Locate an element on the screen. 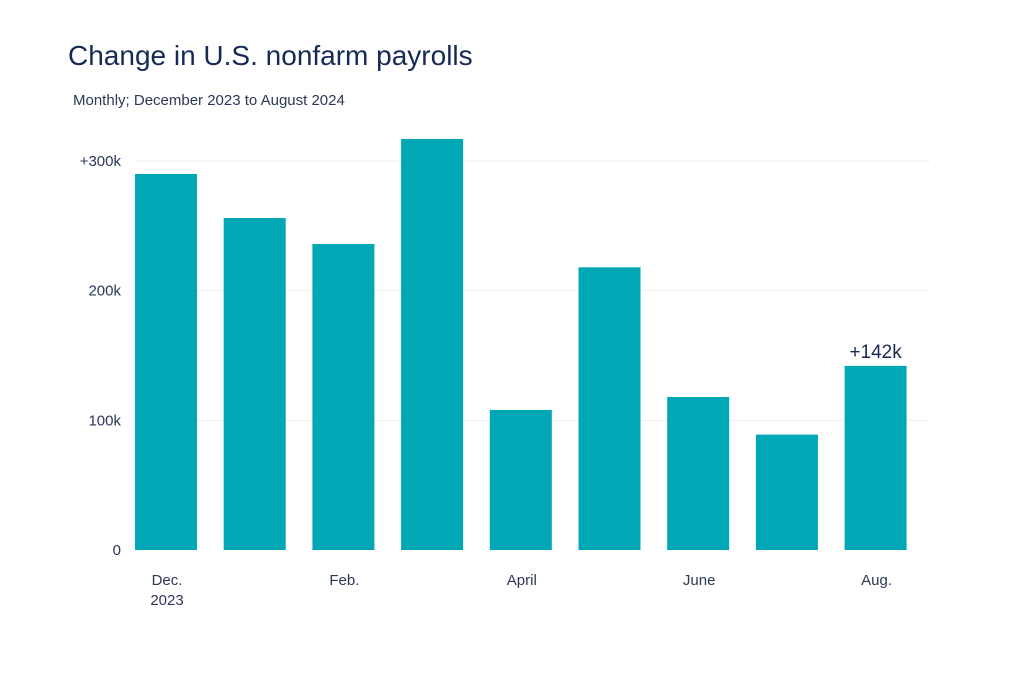  x-tick-label: Feb. is located at coordinates (344, 580).